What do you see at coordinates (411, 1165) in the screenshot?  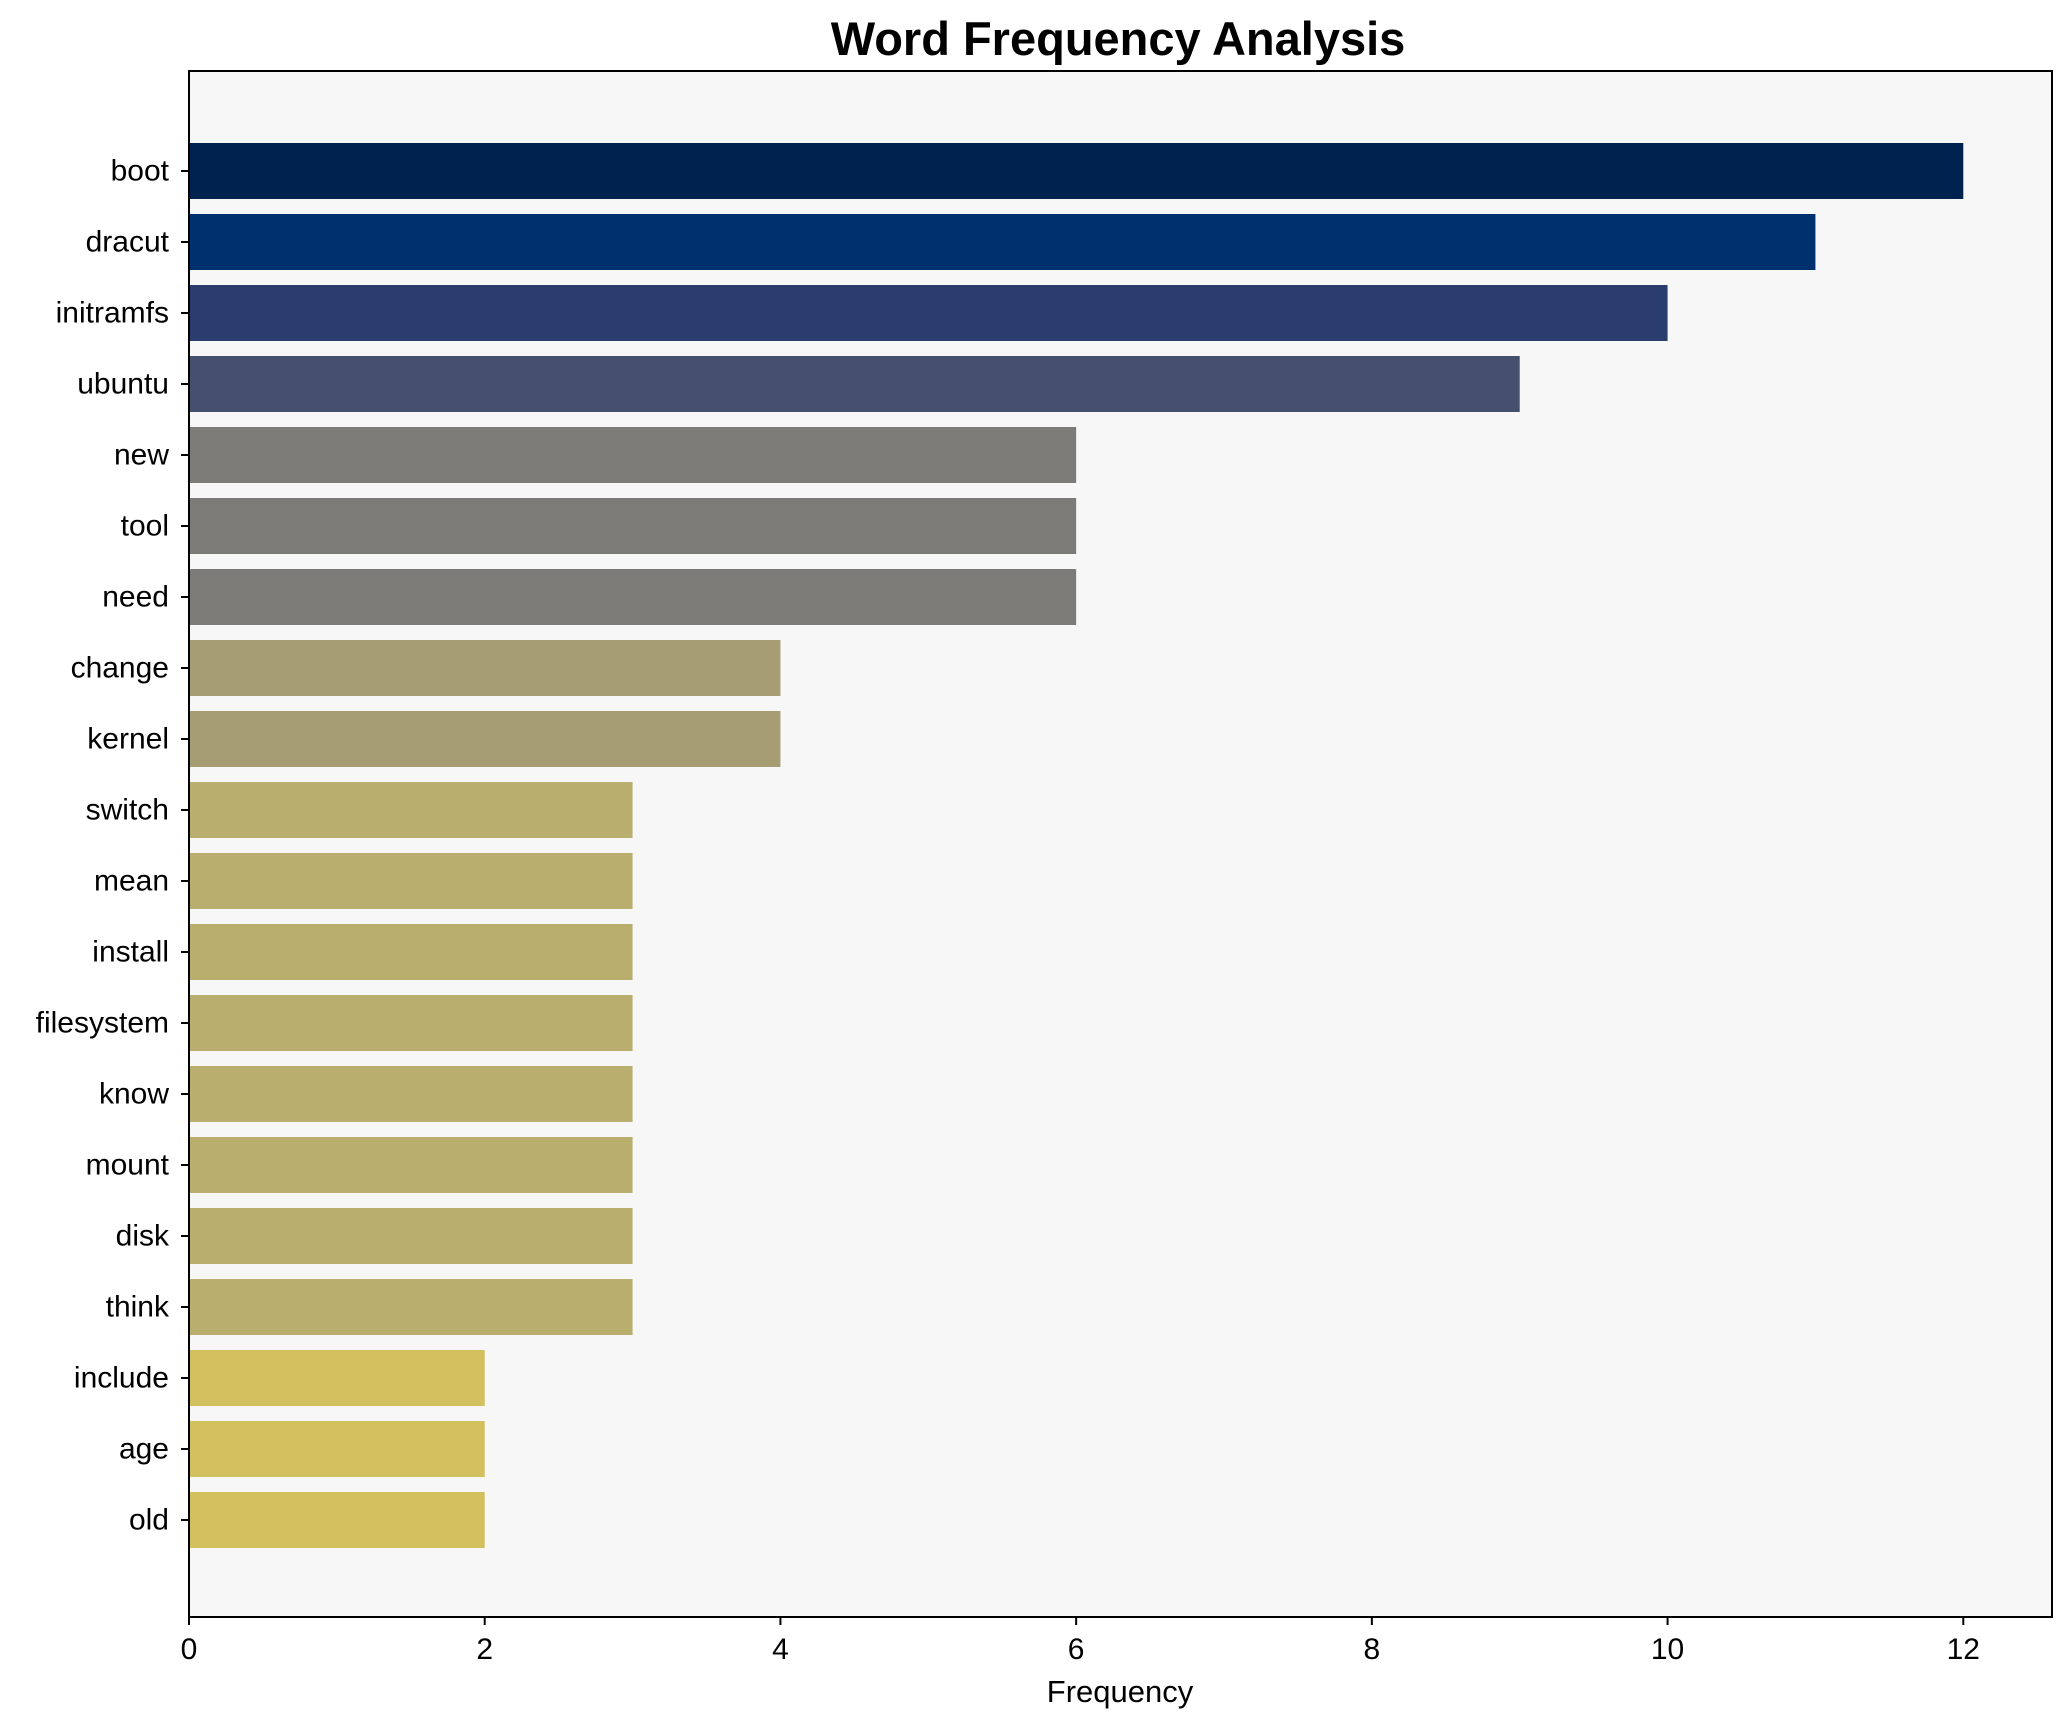 I see `bar-mount` at bounding box center [411, 1165].